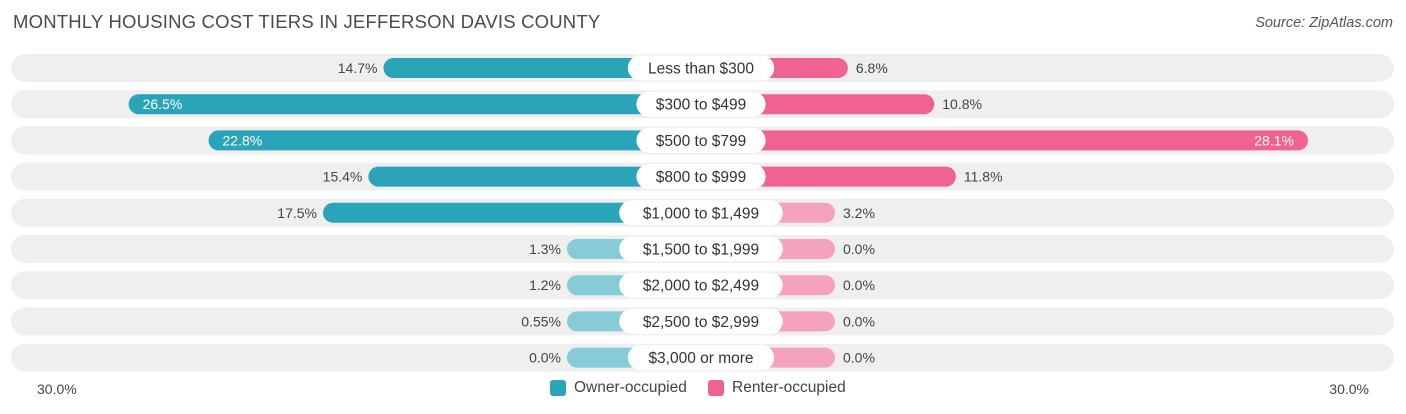 The image size is (1406, 414). What do you see at coordinates (983, 177) in the screenshot?
I see `renter-value-label: 11.8%` at bounding box center [983, 177].